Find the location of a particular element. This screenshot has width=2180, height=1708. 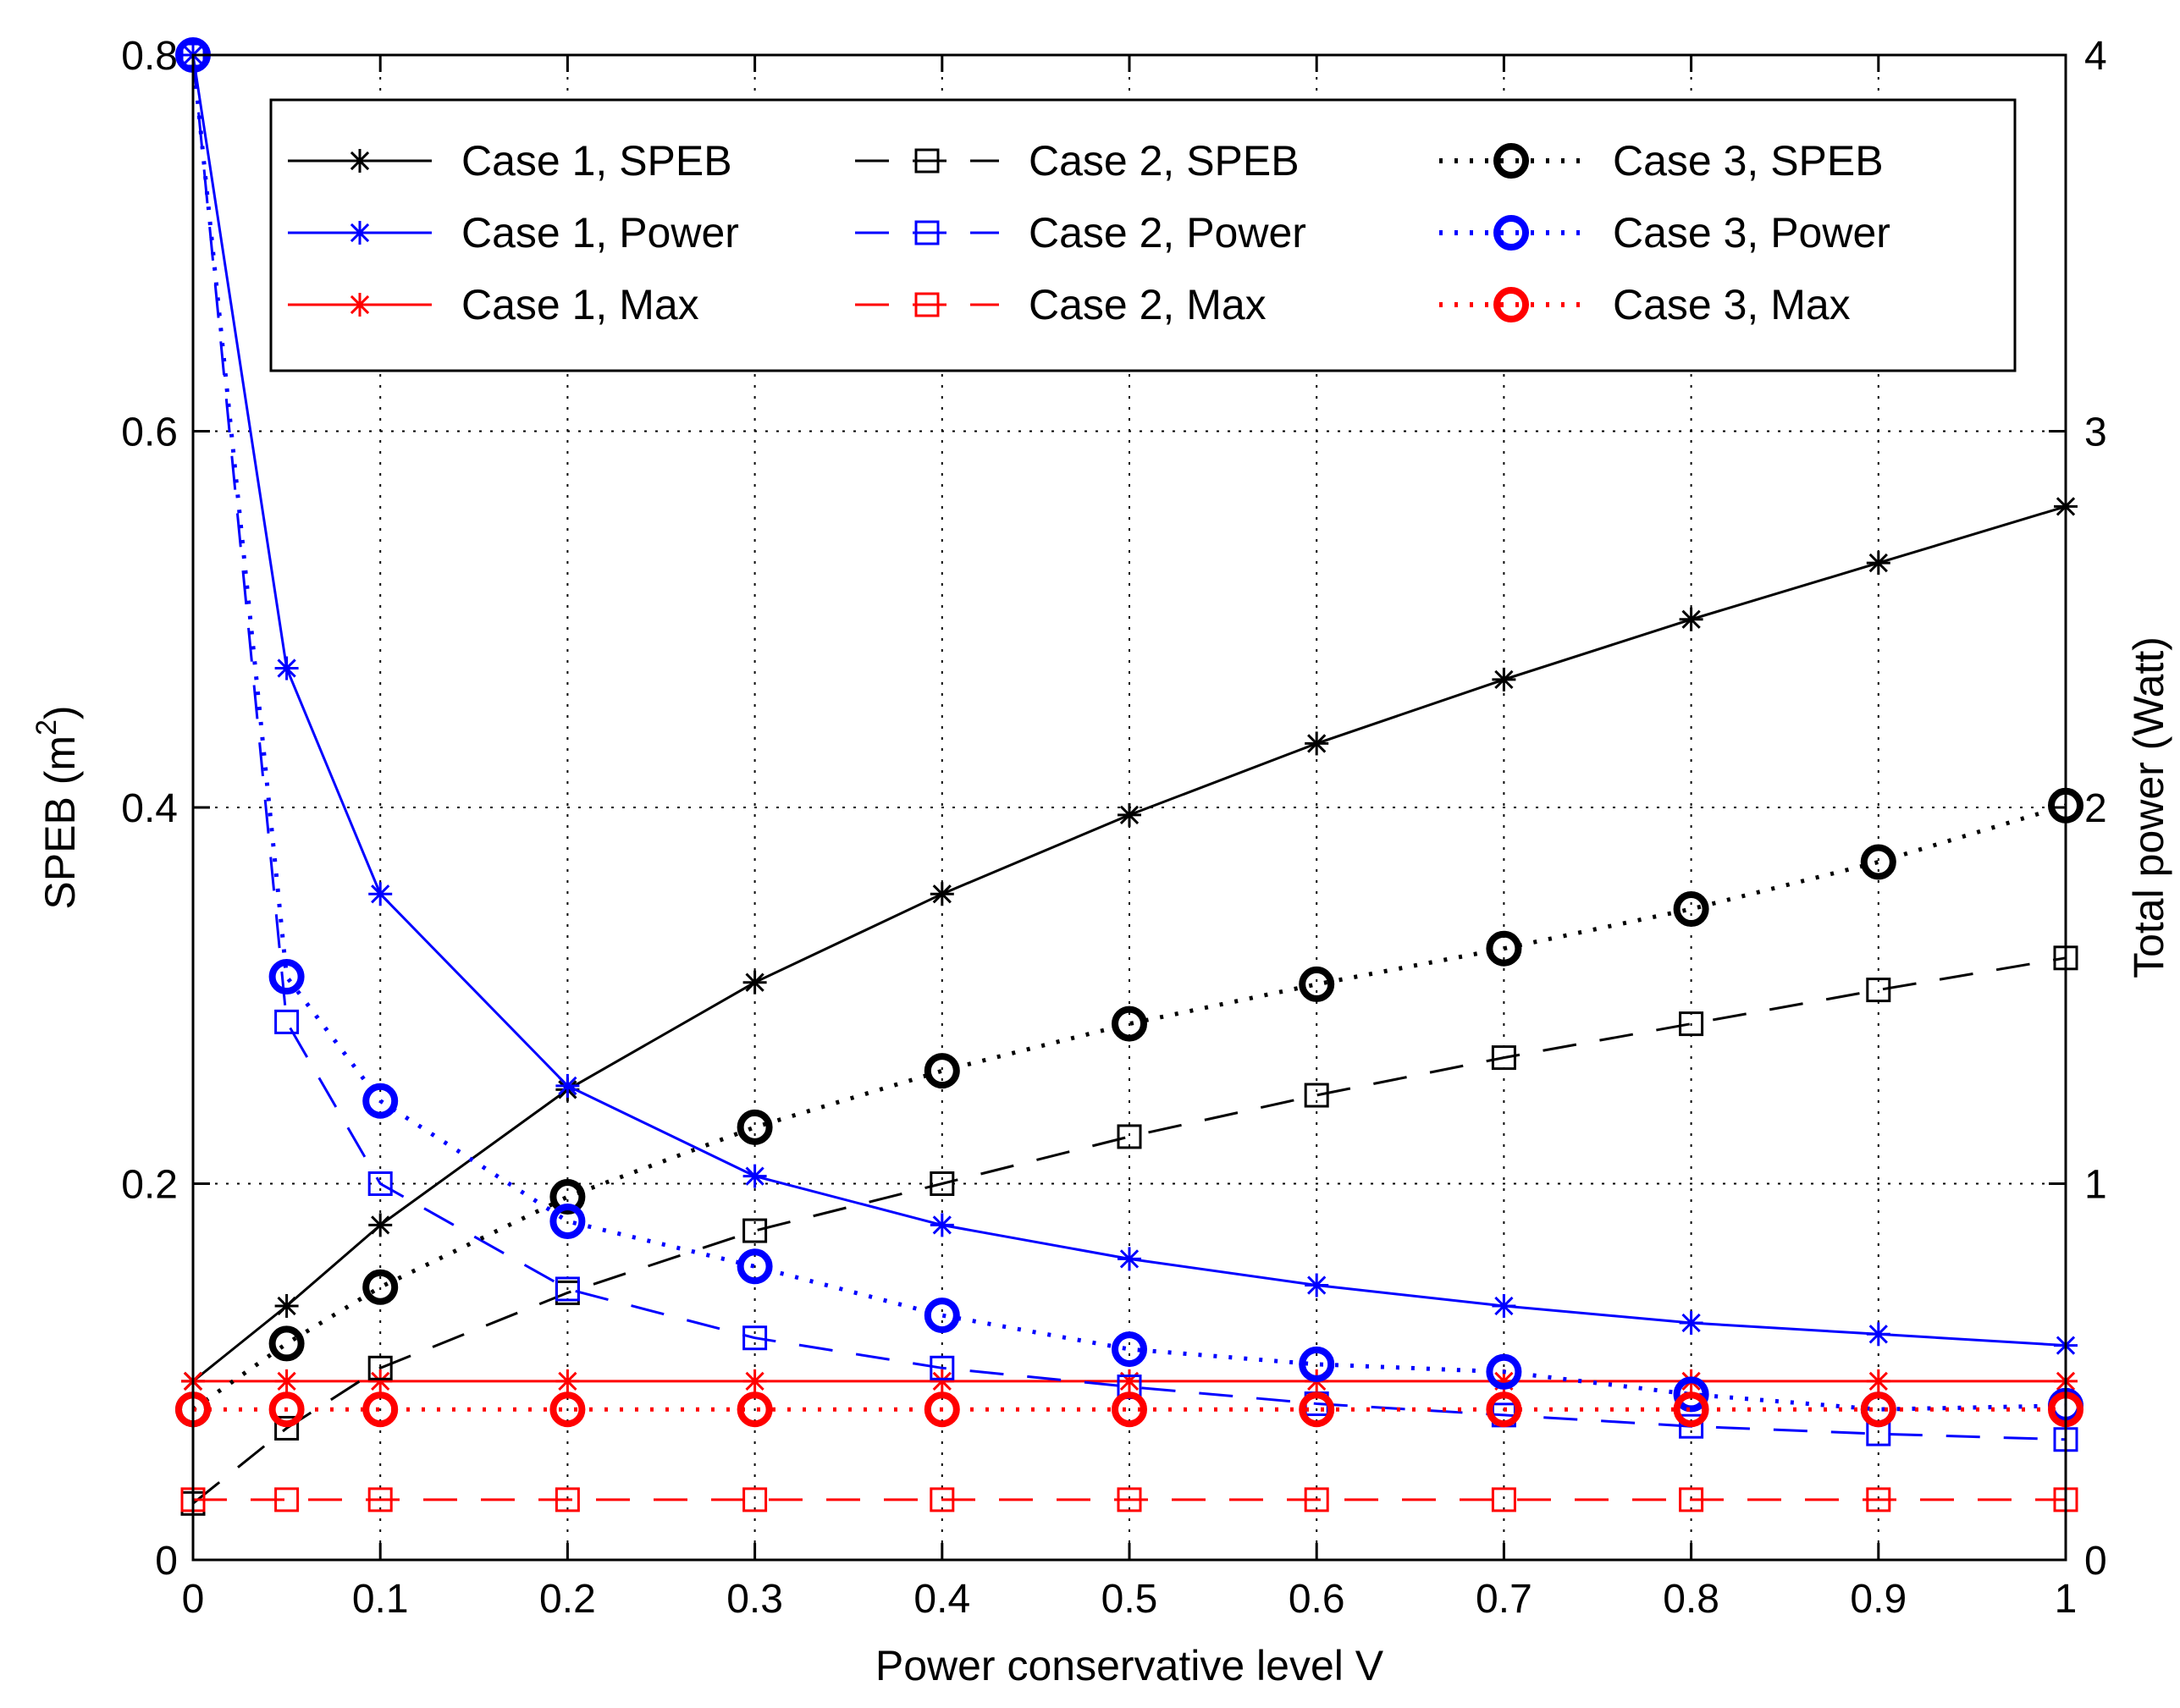

legend-label: Case 1, Power is located at coordinates (600, 232).